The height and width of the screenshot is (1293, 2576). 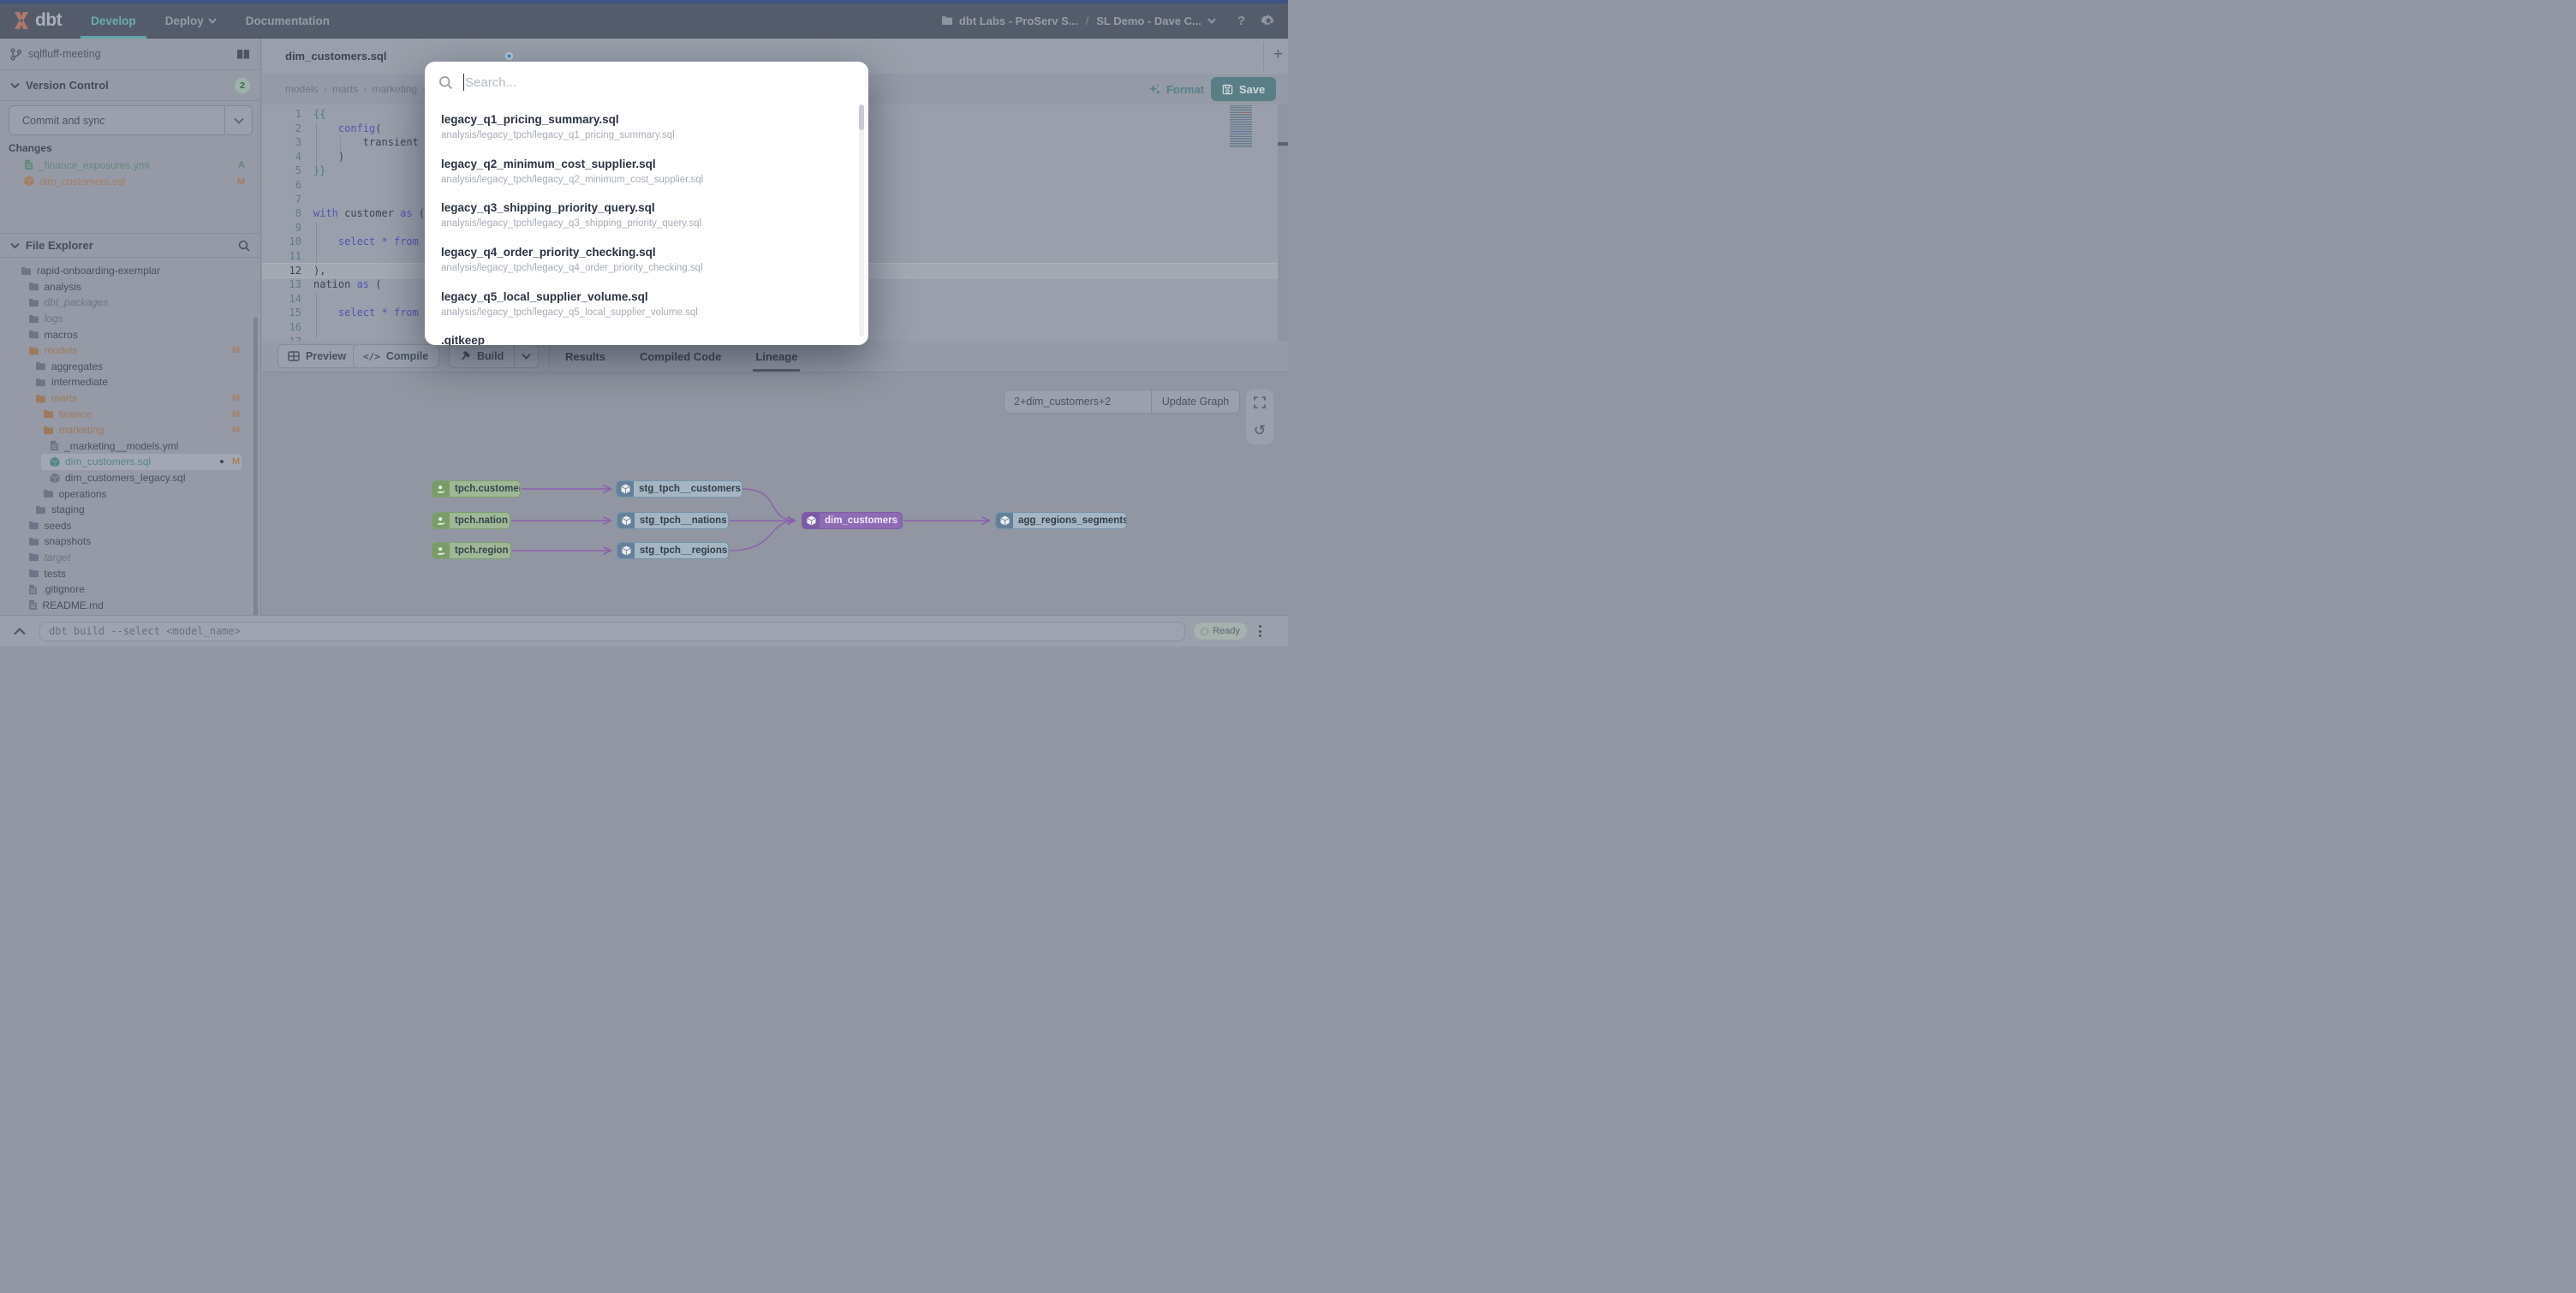 I want to click on lineage-node-tpch-nation: tpch.nation, so click(x=471, y=520).